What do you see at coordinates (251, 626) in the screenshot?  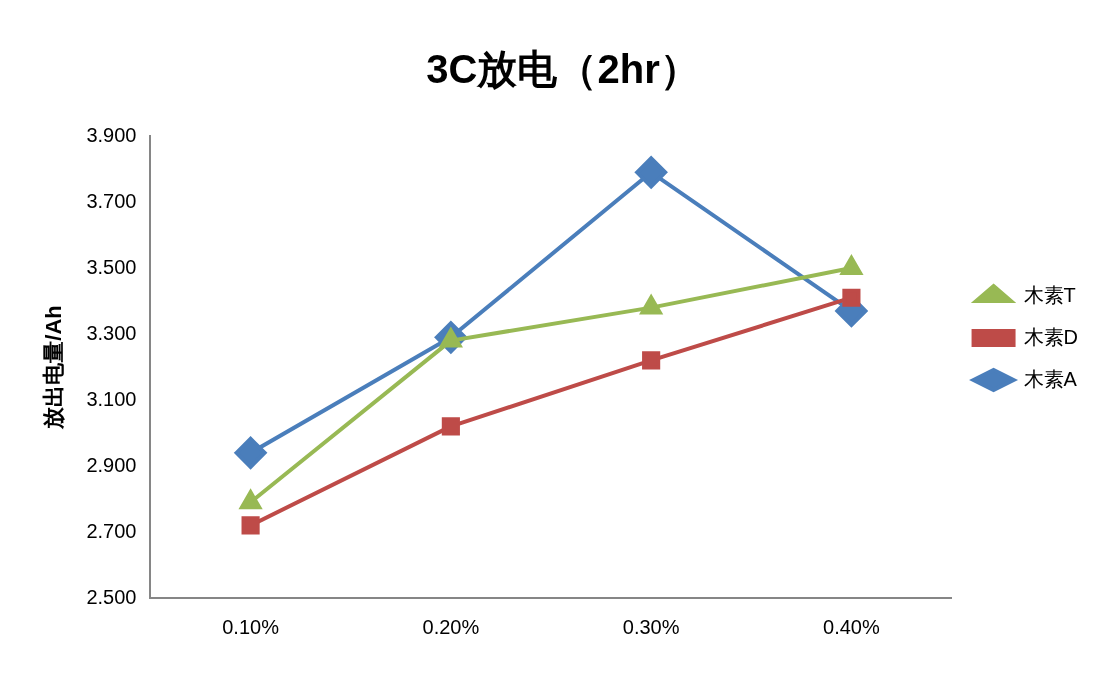 I see `x-tick-label: 0.10%` at bounding box center [251, 626].